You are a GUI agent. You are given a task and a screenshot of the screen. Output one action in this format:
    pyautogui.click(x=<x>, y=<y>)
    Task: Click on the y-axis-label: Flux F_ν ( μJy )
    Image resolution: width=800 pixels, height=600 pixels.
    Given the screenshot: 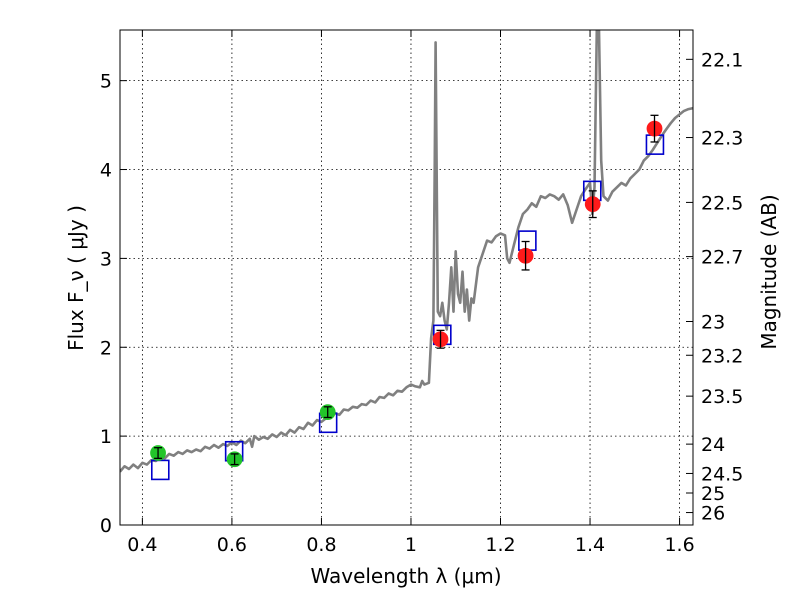 What is the action you would take?
    pyautogui.click(x=76, y=278)
    